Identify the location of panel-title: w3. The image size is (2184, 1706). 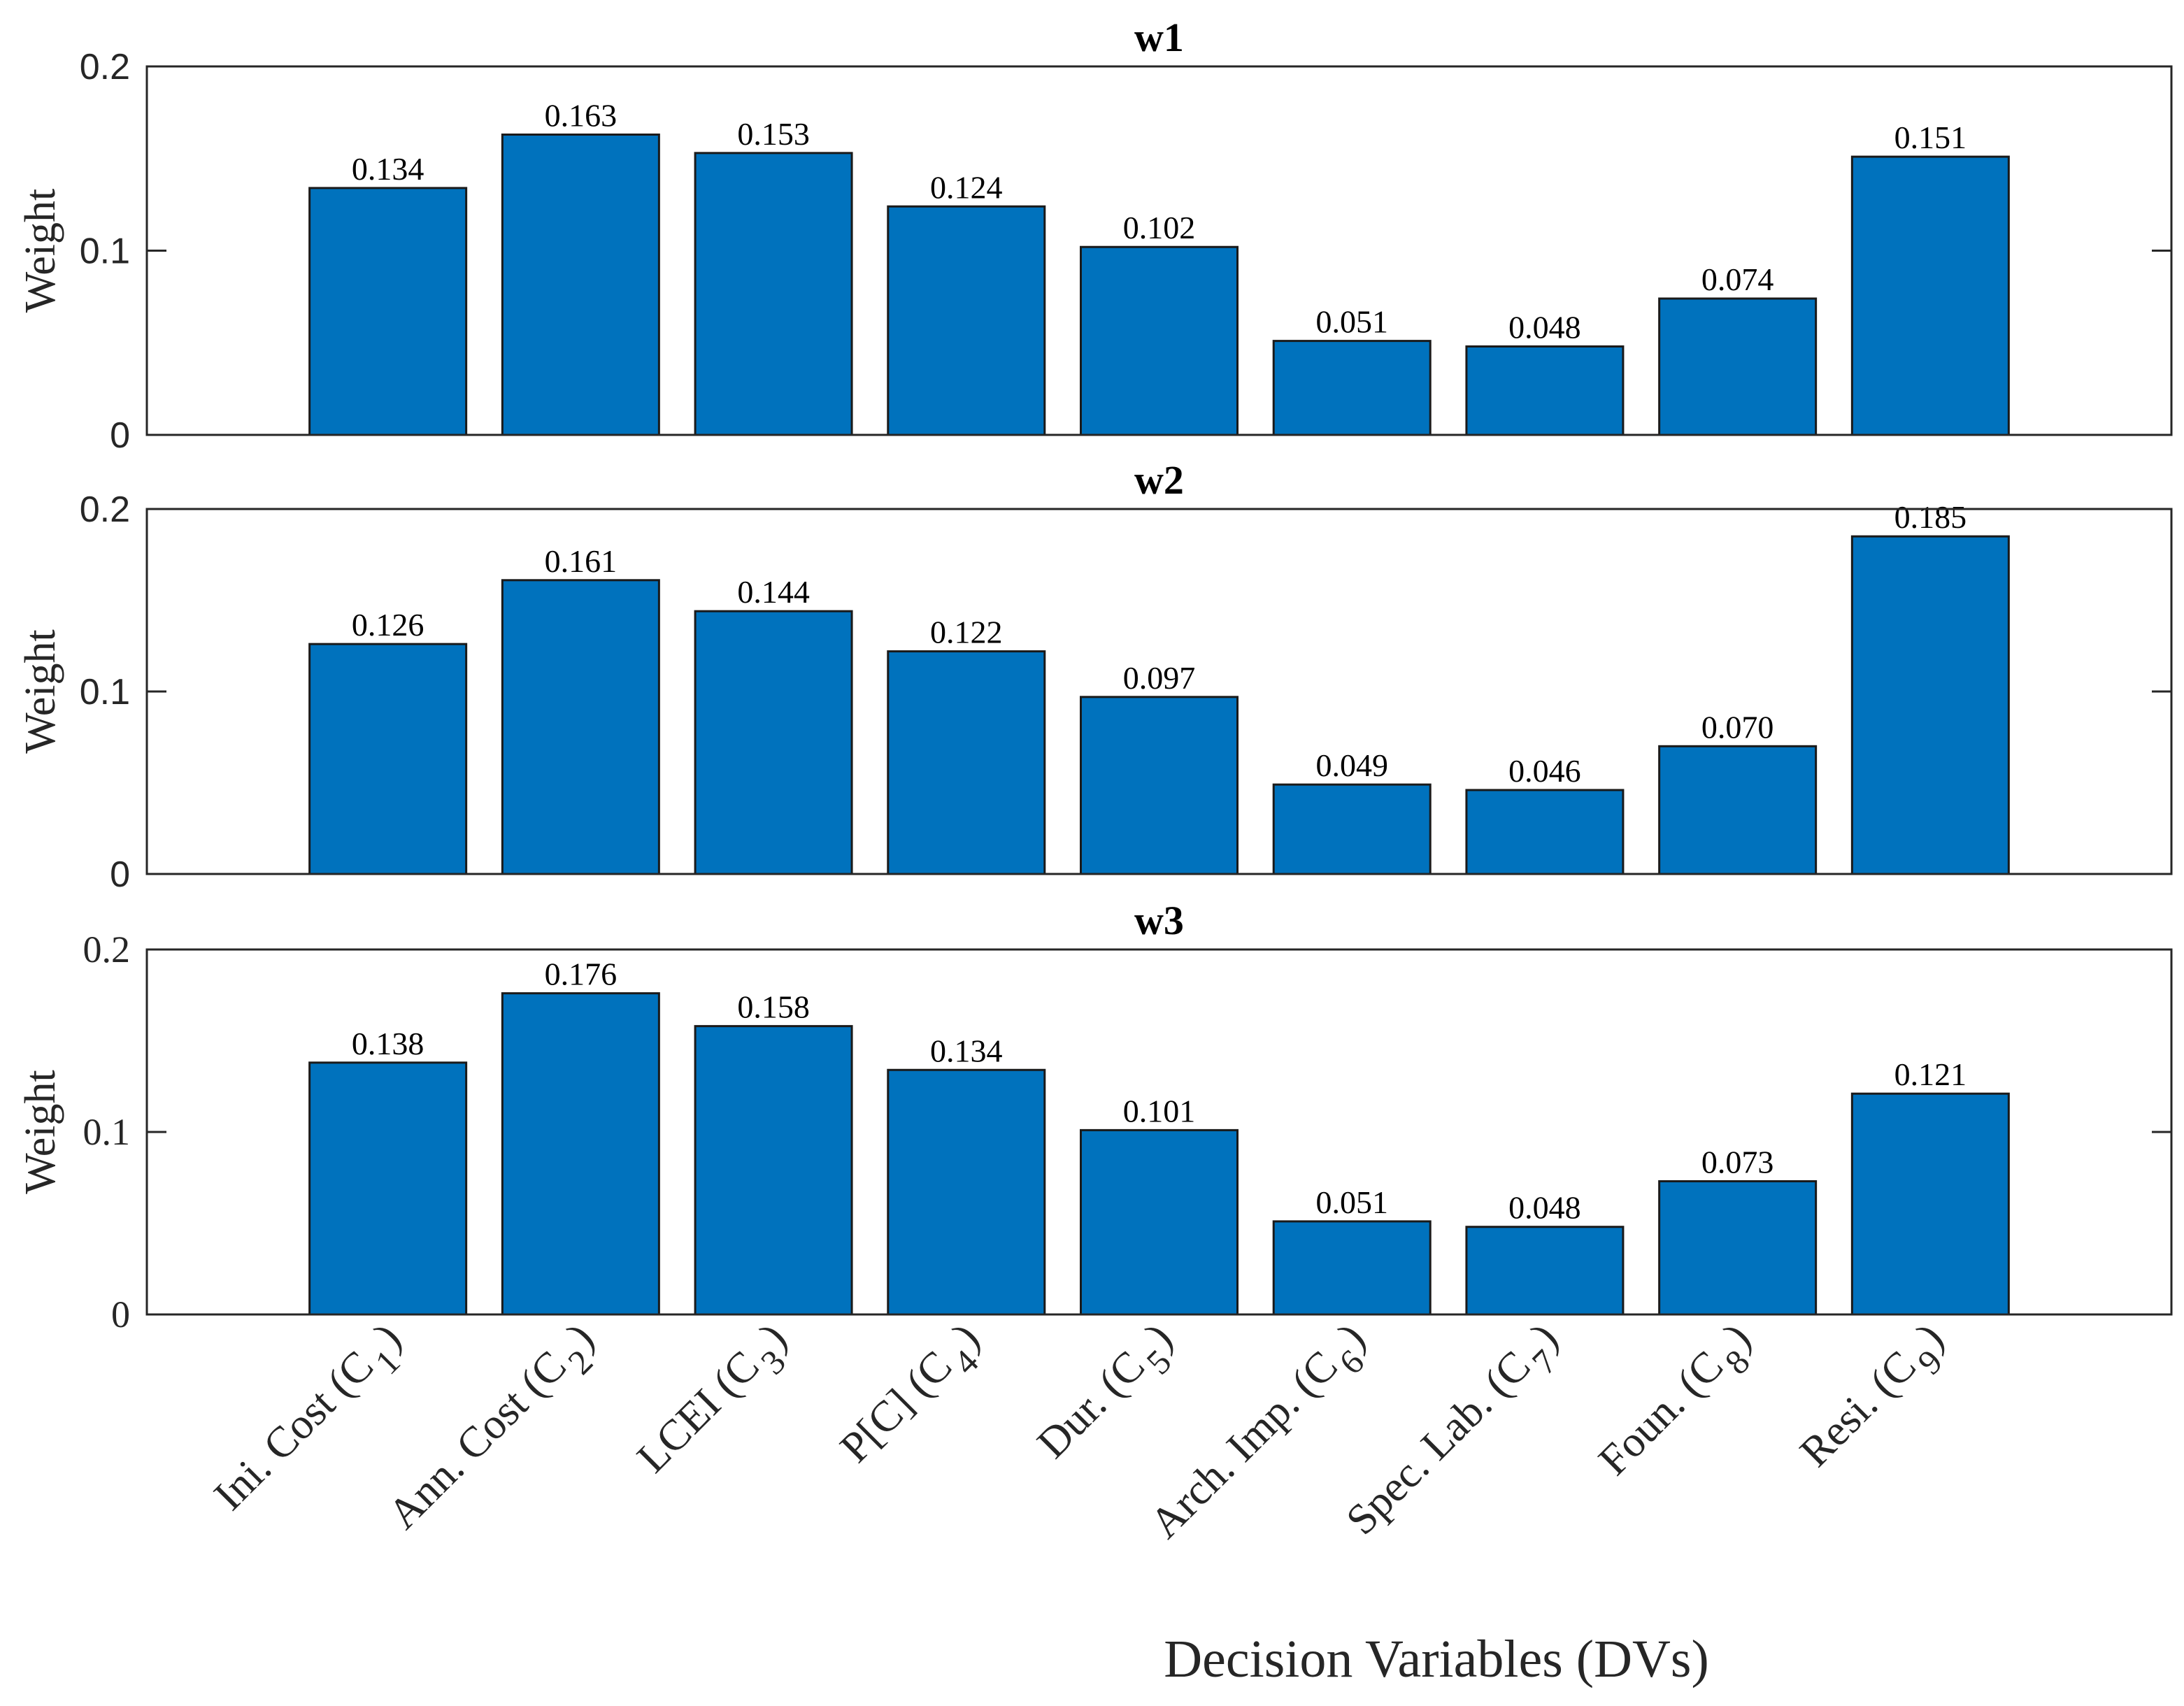
(1159, 920).